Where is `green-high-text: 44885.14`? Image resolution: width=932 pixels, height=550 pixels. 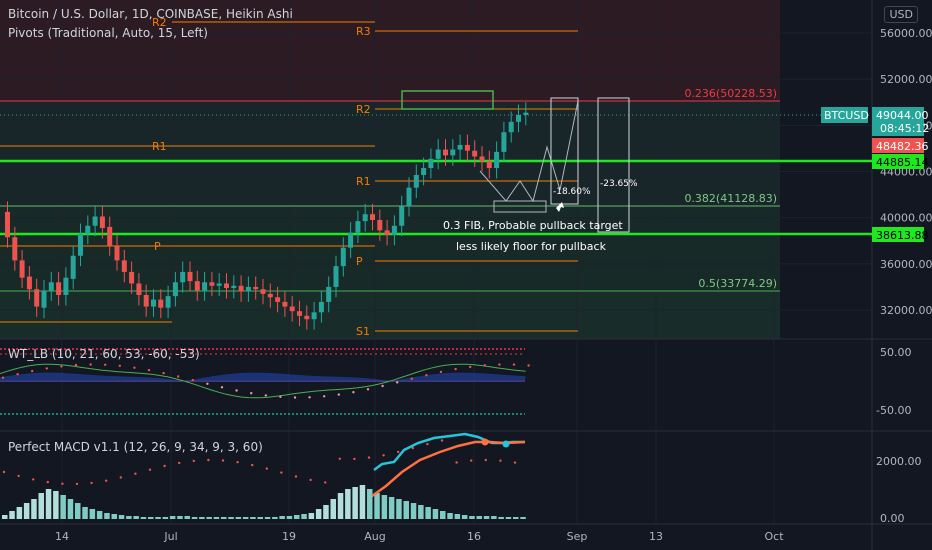
green-high-text: 44885.14 is located at coordinates (902, 162).